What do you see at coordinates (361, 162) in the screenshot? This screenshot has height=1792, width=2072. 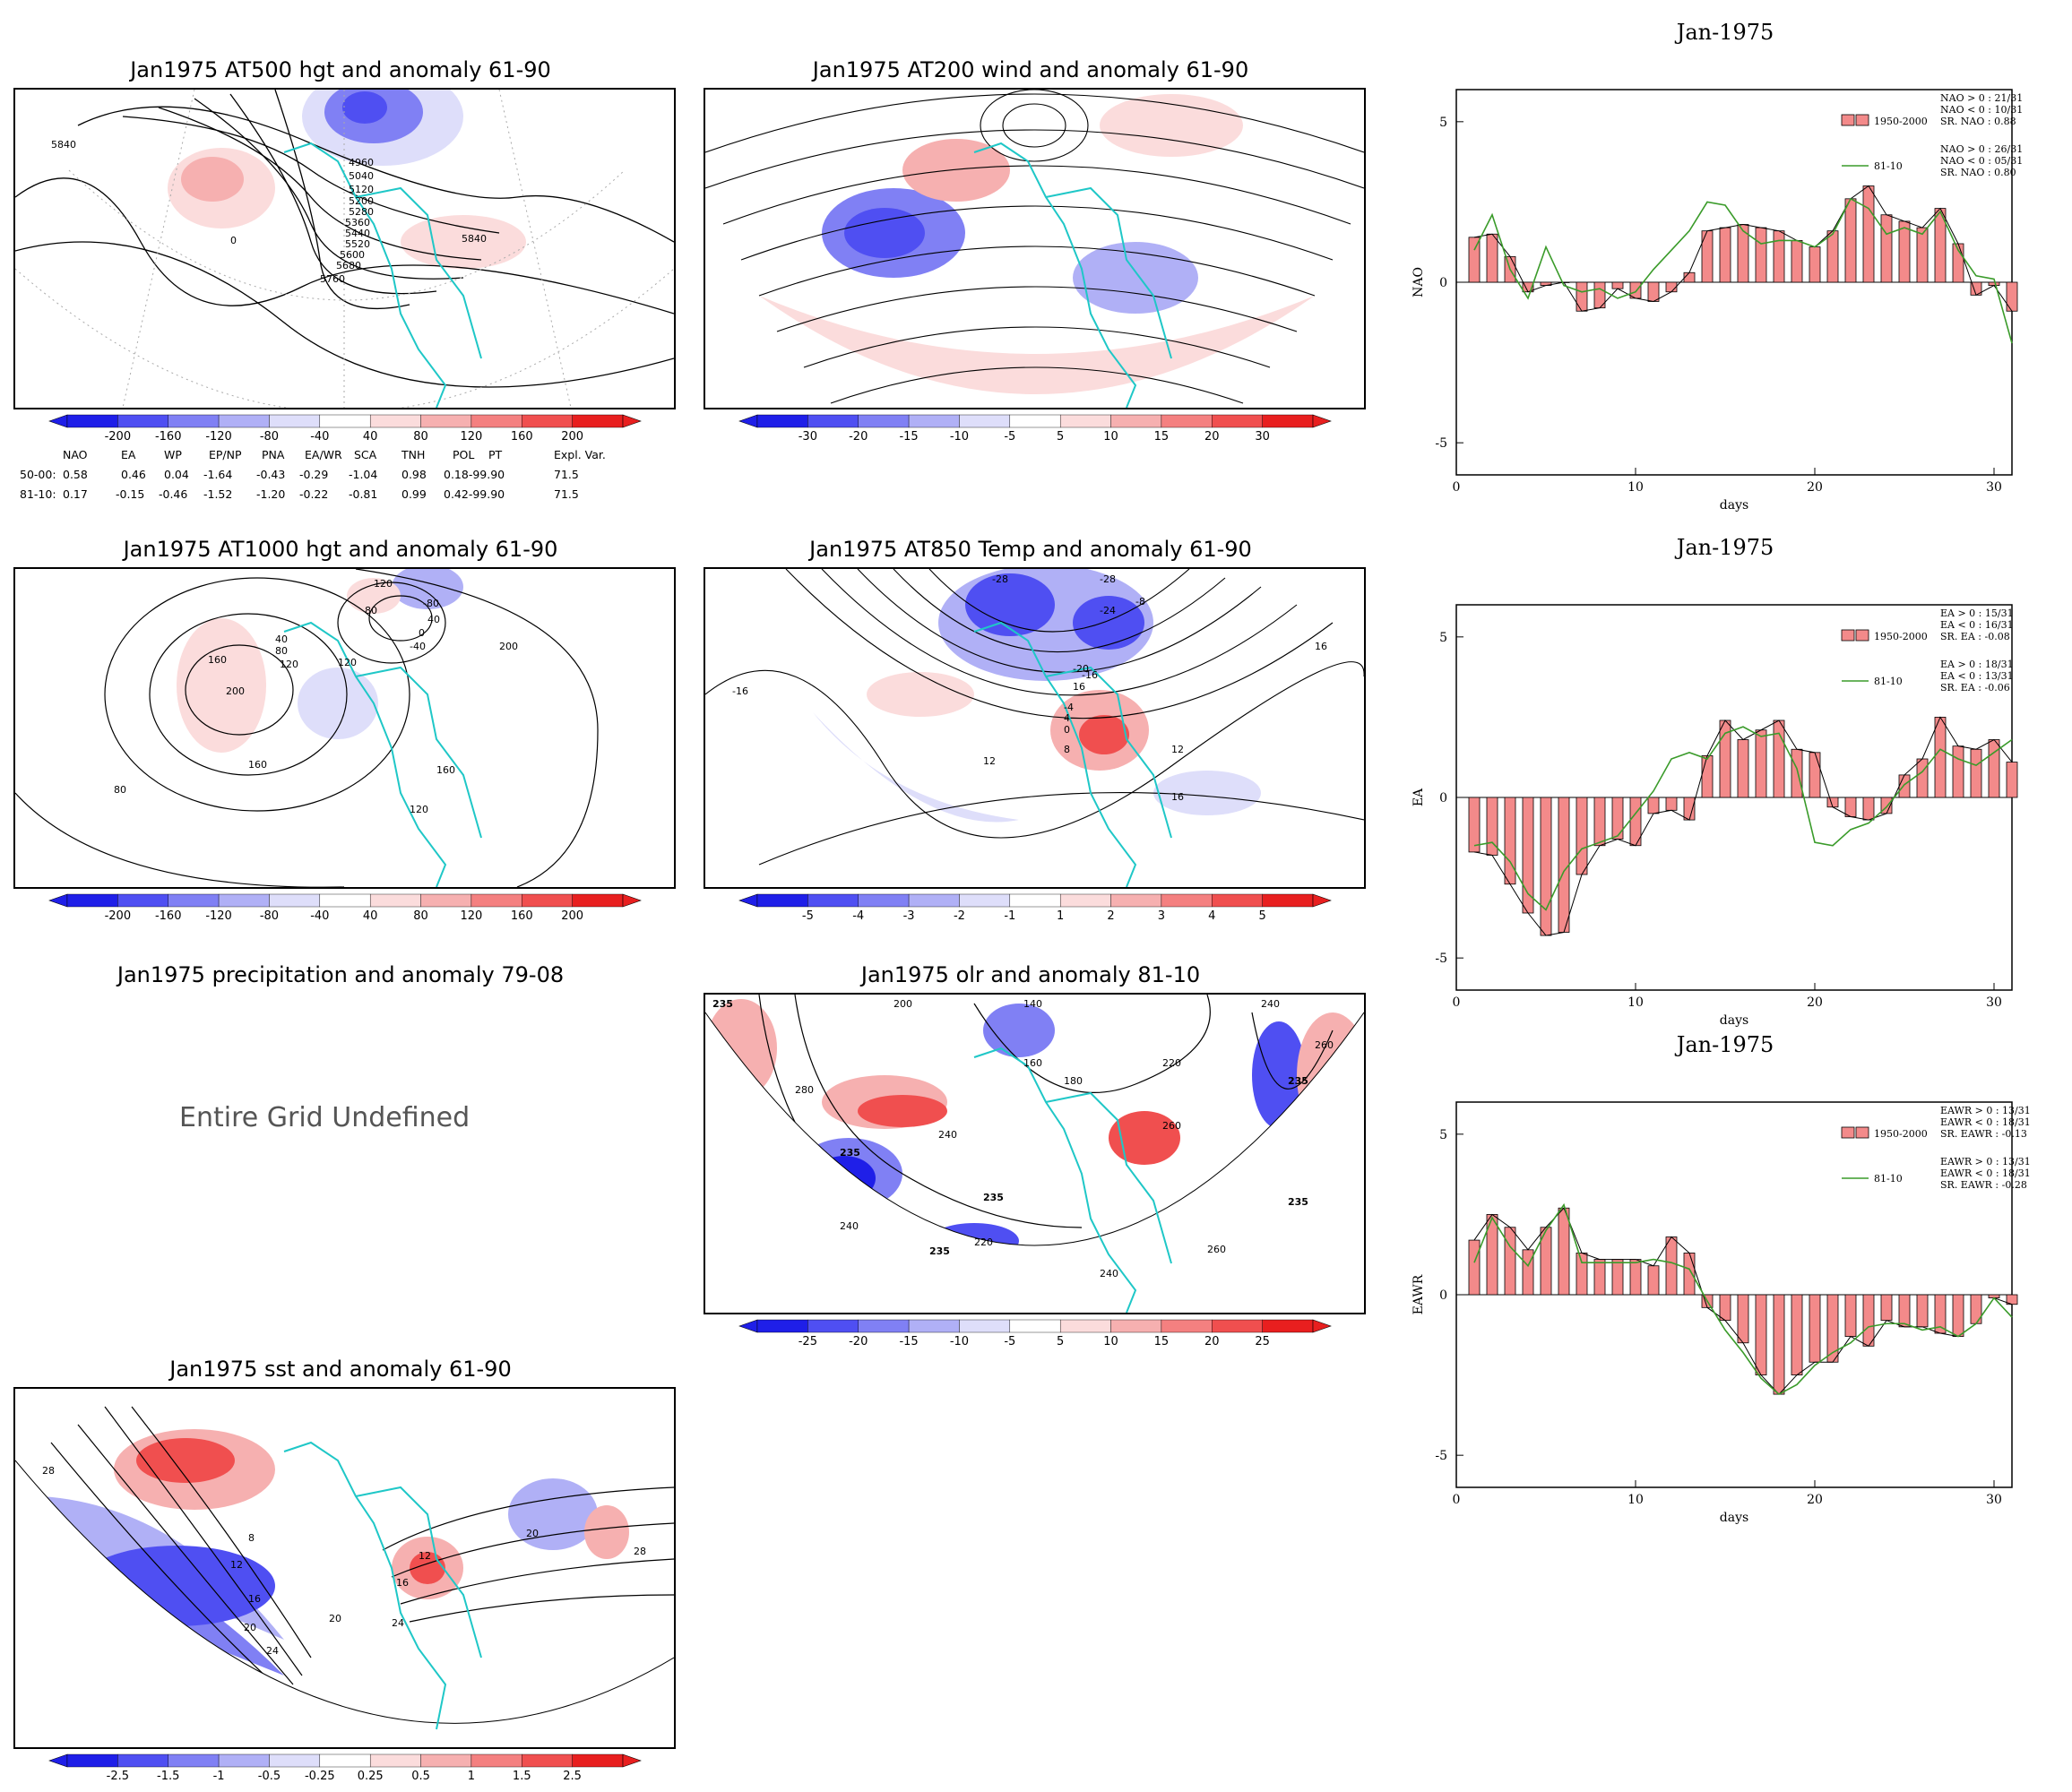 I see `contour-label: 4960` at bounding box center [361, 162].